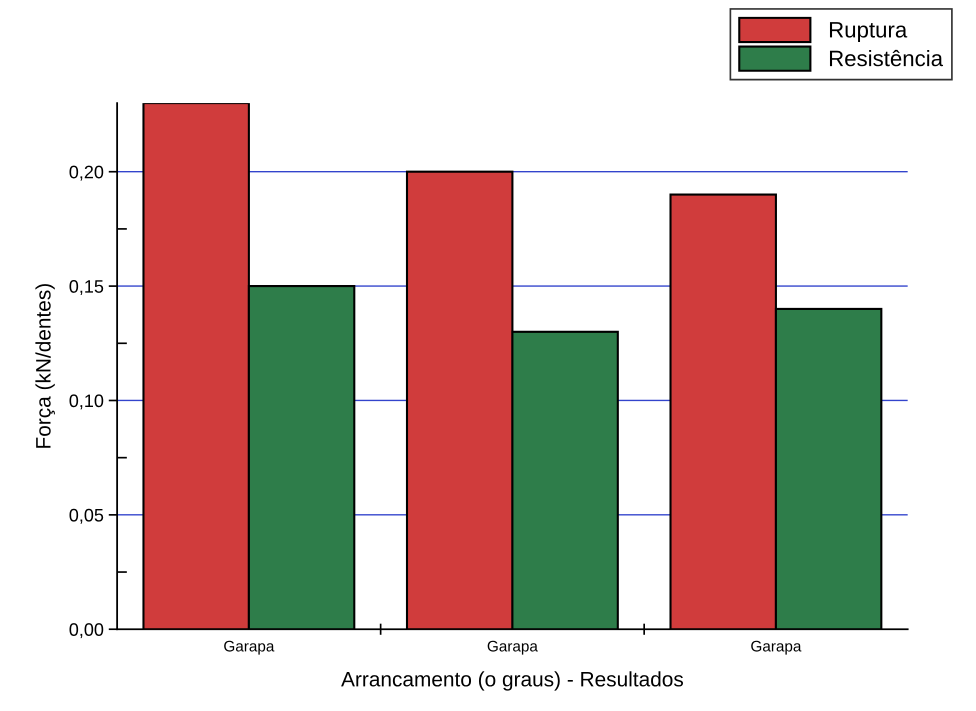  What do you see at coordinates (86, 287) in the screenshot?
I see `y-tick-label: 0,15` at bounding box center [86, 287].